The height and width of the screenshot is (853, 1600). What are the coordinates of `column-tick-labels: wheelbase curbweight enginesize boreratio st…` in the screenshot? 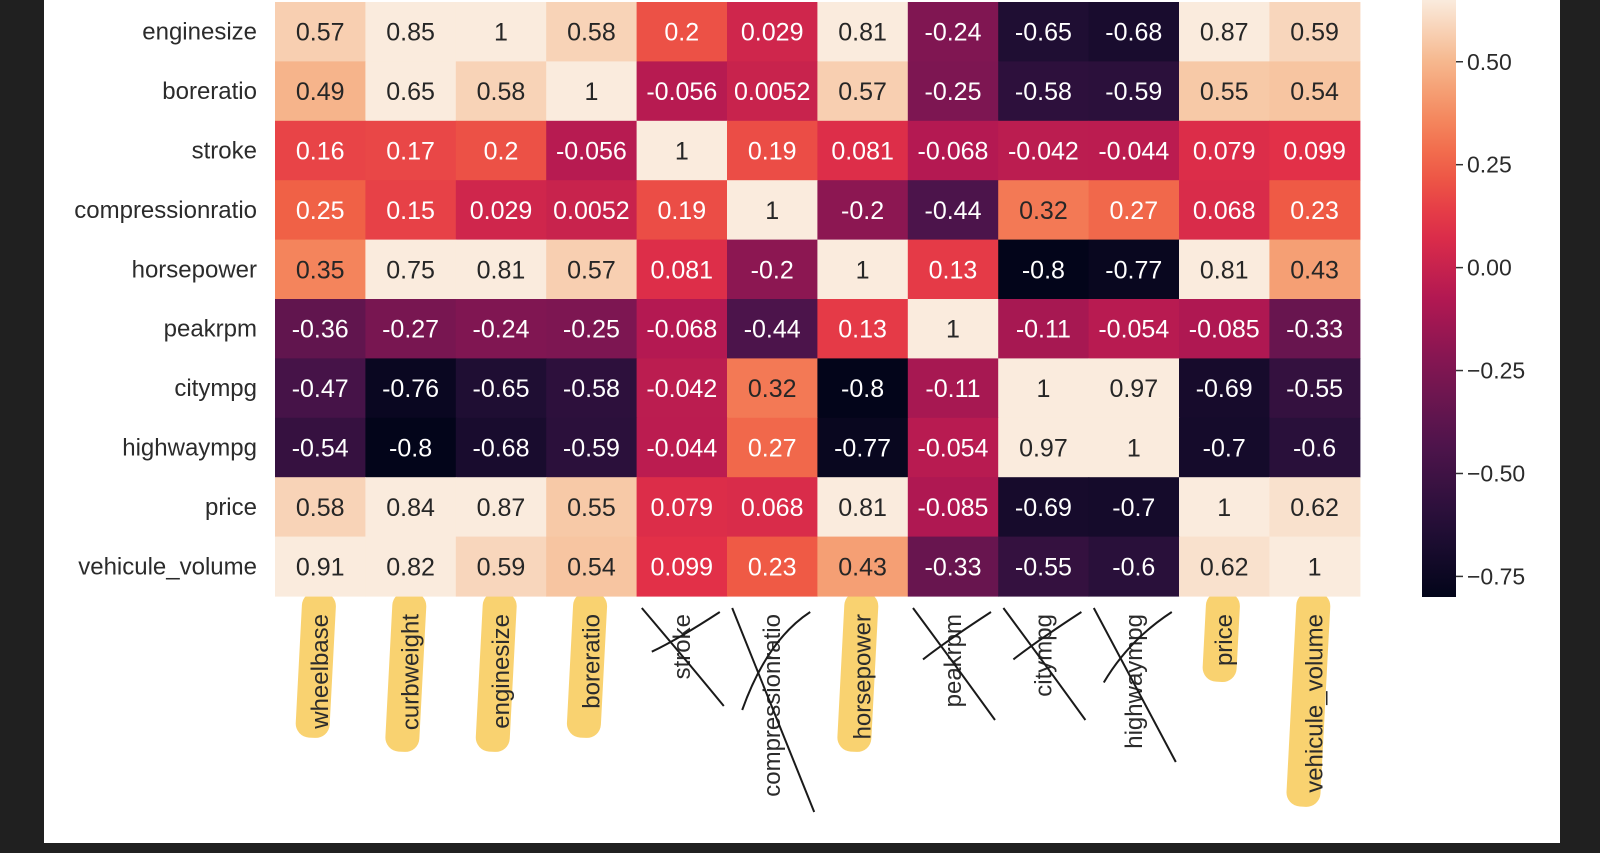 It's located at (817, 705).